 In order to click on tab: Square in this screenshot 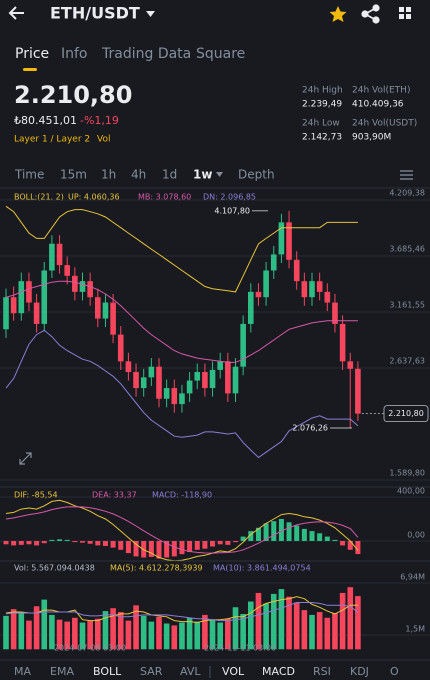, I will do `click(220, 54)`.